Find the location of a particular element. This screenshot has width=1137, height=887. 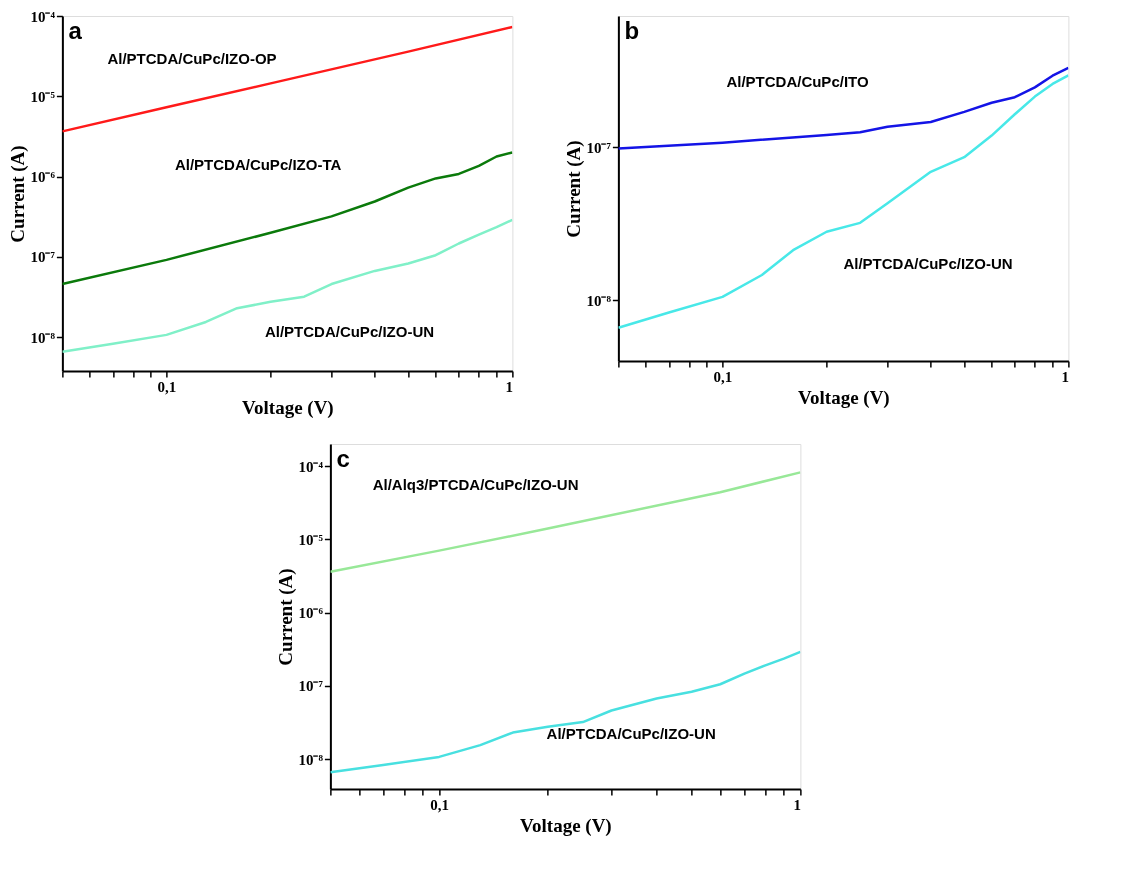

text: Al/PTCDA/CuPc/IZO-TA is located at coordinates (258, 165).